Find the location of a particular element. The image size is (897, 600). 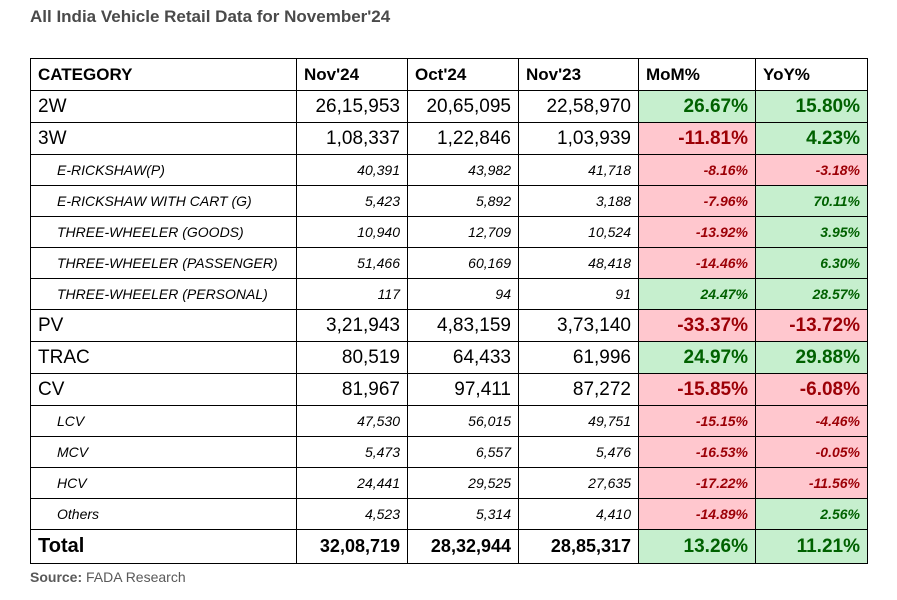

cell-nov24: 40,391 is located at coordinates (352, 170).